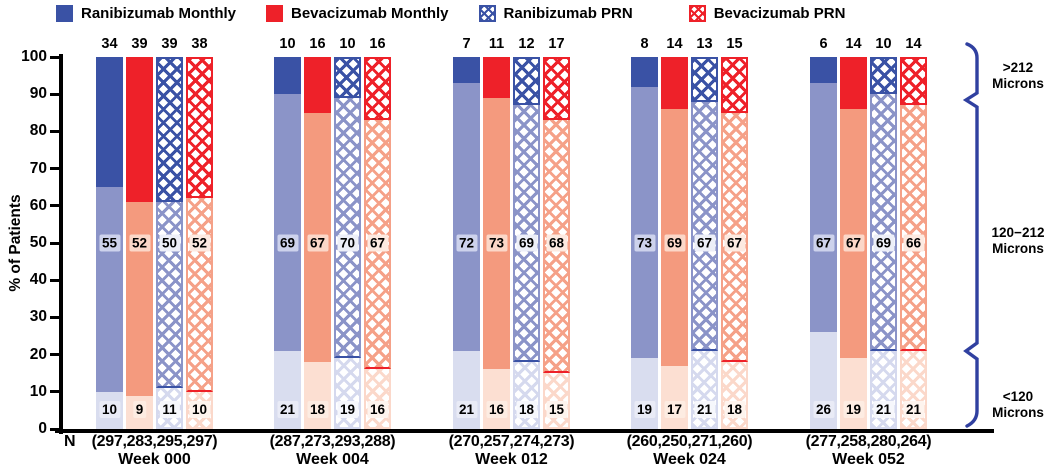  Describe the element at coordinates (154, 458) in the screenshot. I see `week-label: Week 000` at that location.